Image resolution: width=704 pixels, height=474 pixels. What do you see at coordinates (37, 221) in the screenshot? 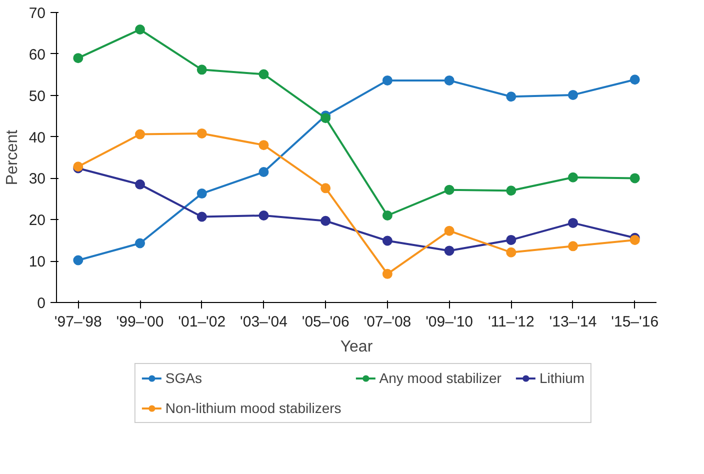
I see `y-tick-label: 20` at bounding box center [37, 221].